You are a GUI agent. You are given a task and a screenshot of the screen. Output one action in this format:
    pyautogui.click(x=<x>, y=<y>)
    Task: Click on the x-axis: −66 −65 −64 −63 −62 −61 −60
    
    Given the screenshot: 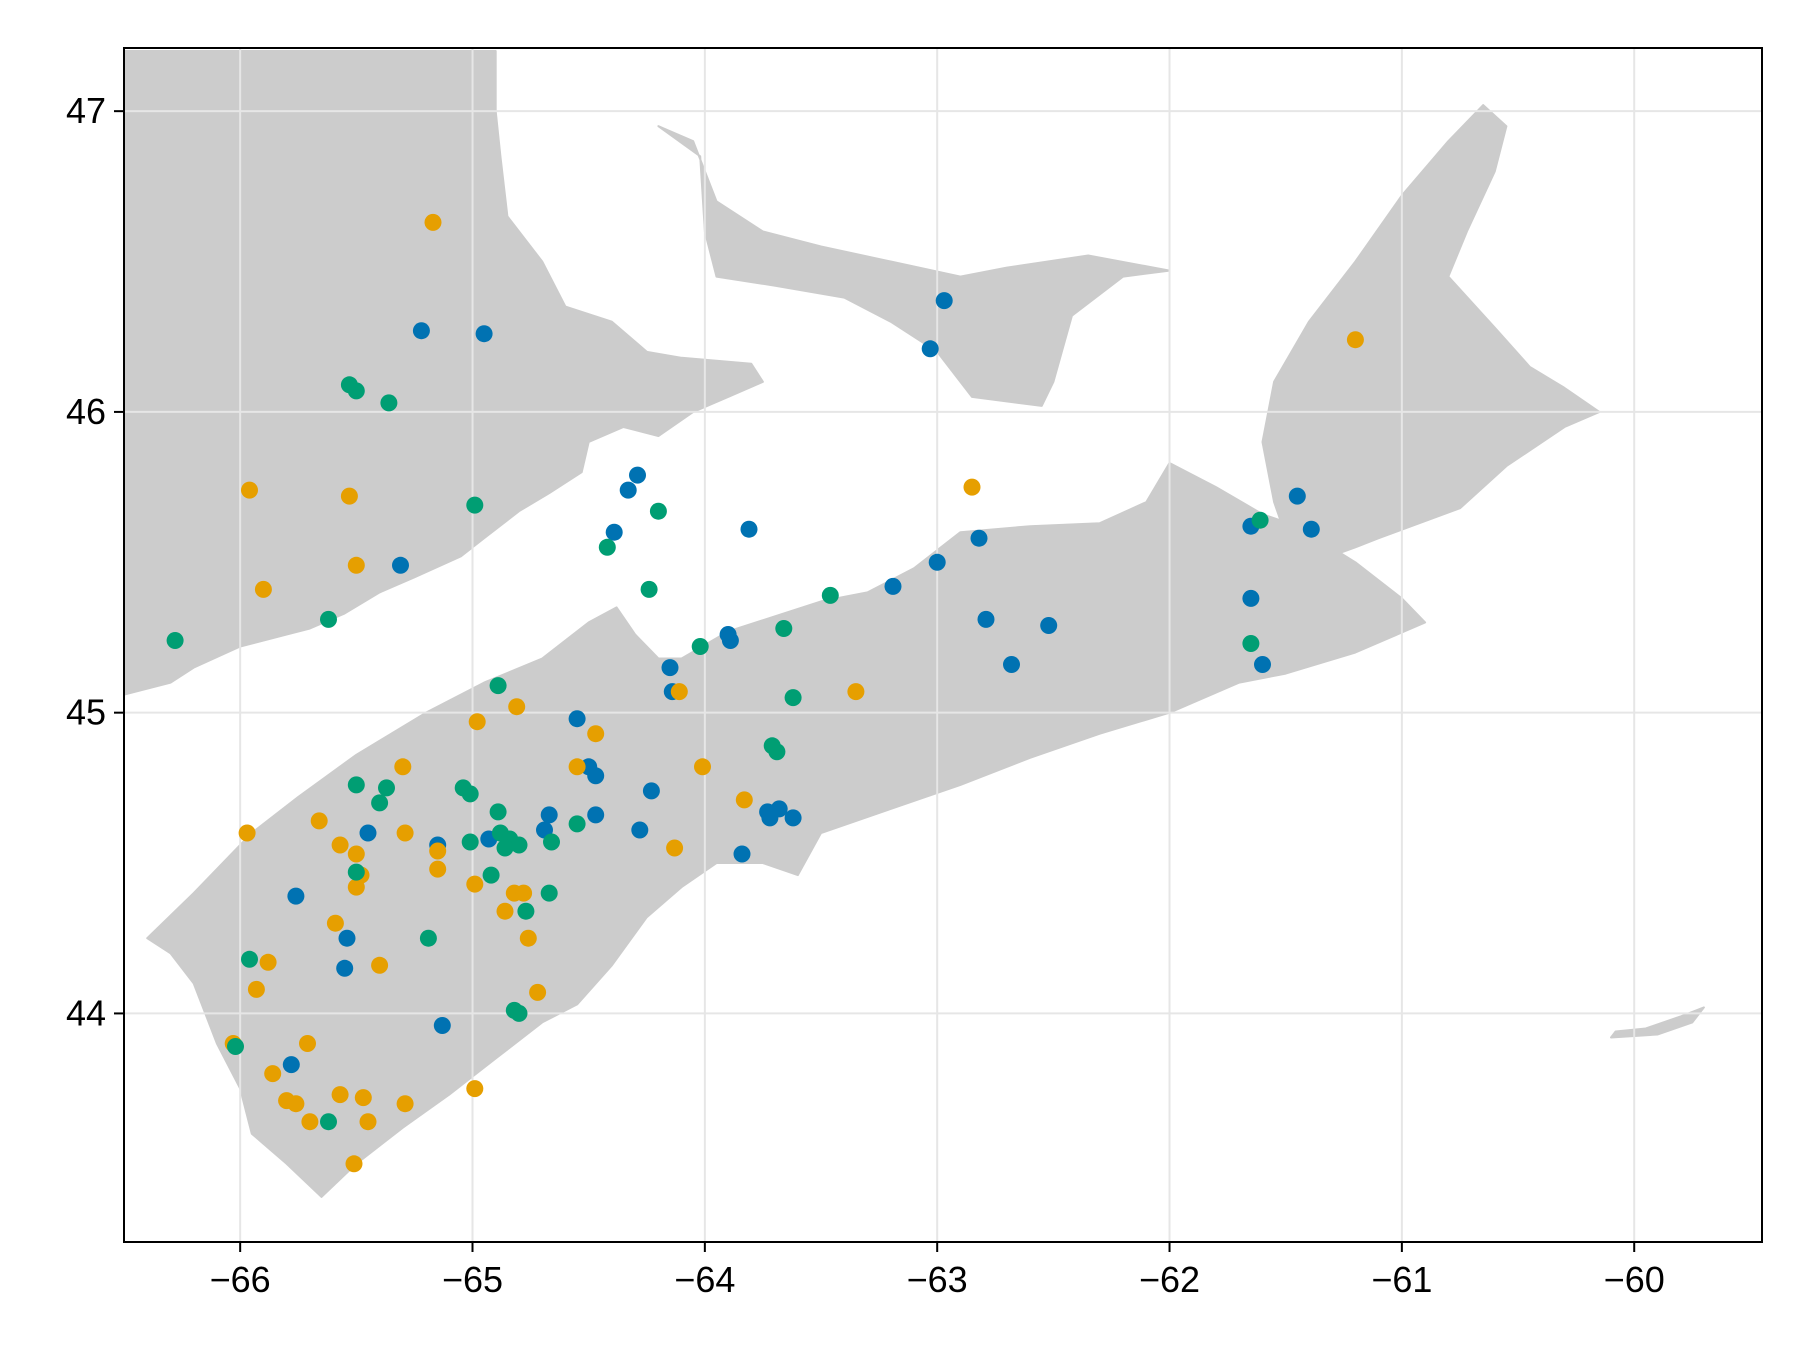 What is the action you would take?
    pyautogui.click(x=937, y=1271)
    